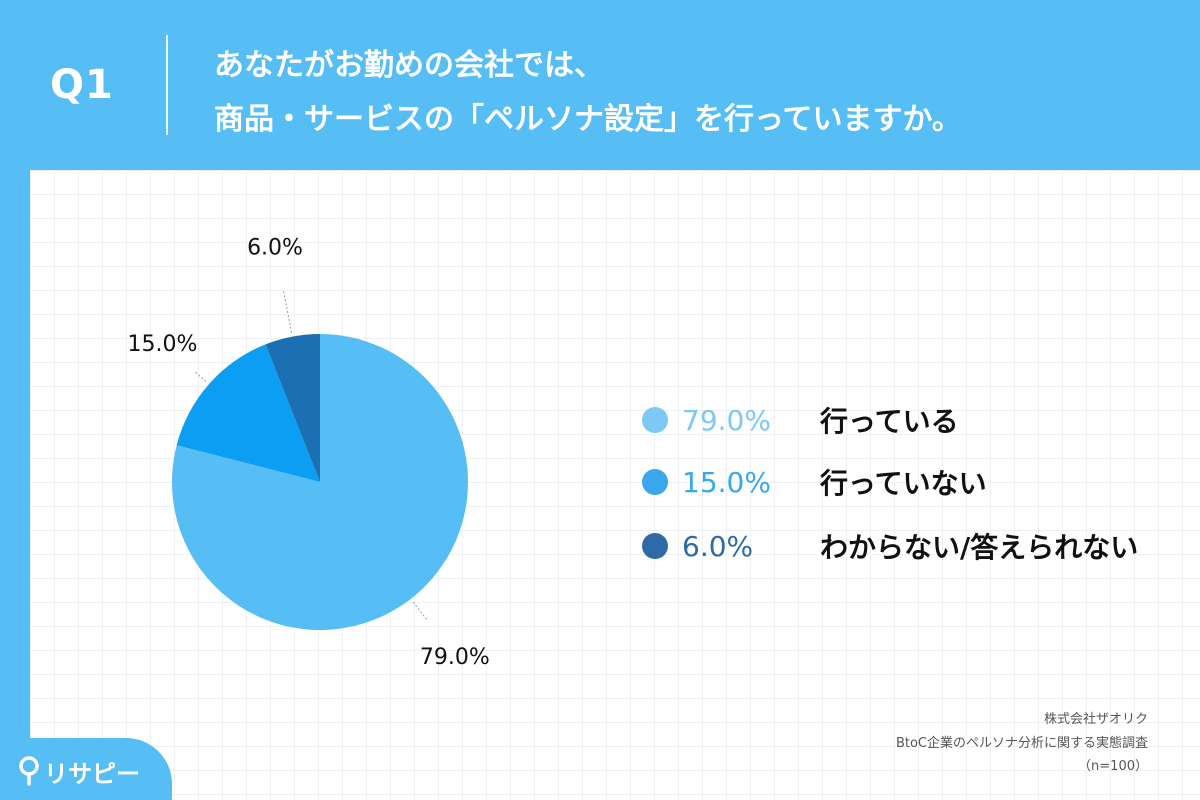 The height and width of the screenshot is (800, 1200). What do you see at coordinates (287, 311) in the screenshot?
I see `leader-line-unknown` at bounding box center [287, 311].